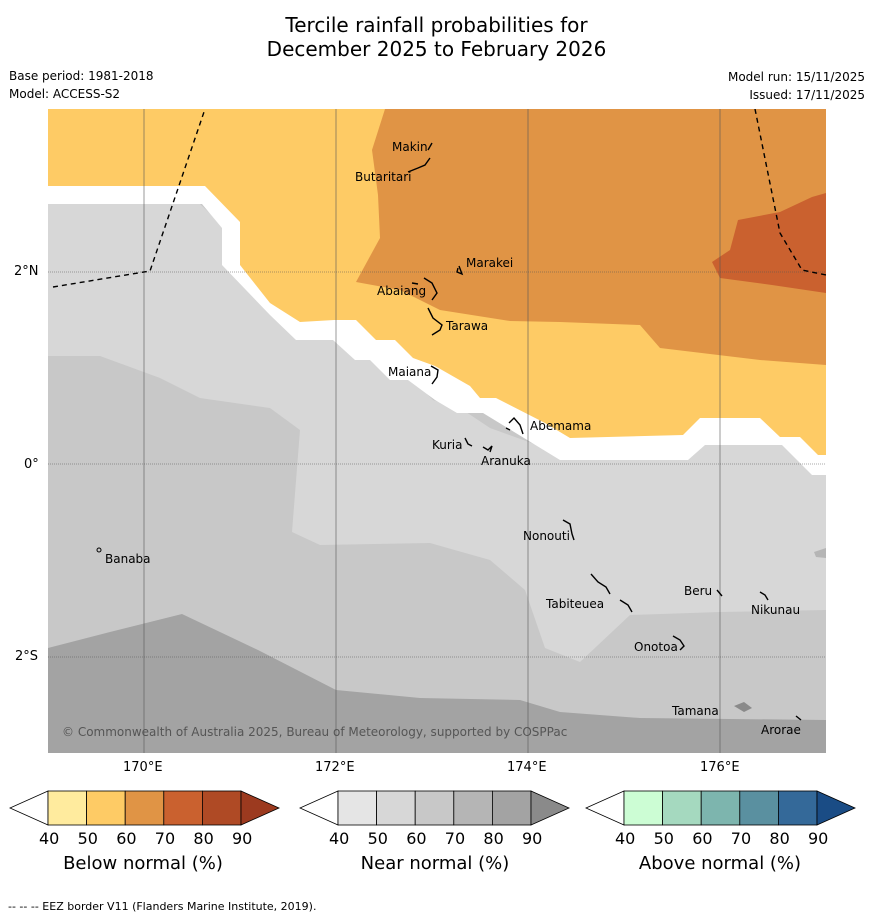  I want to click on colorbar-near, so click(434, 808).